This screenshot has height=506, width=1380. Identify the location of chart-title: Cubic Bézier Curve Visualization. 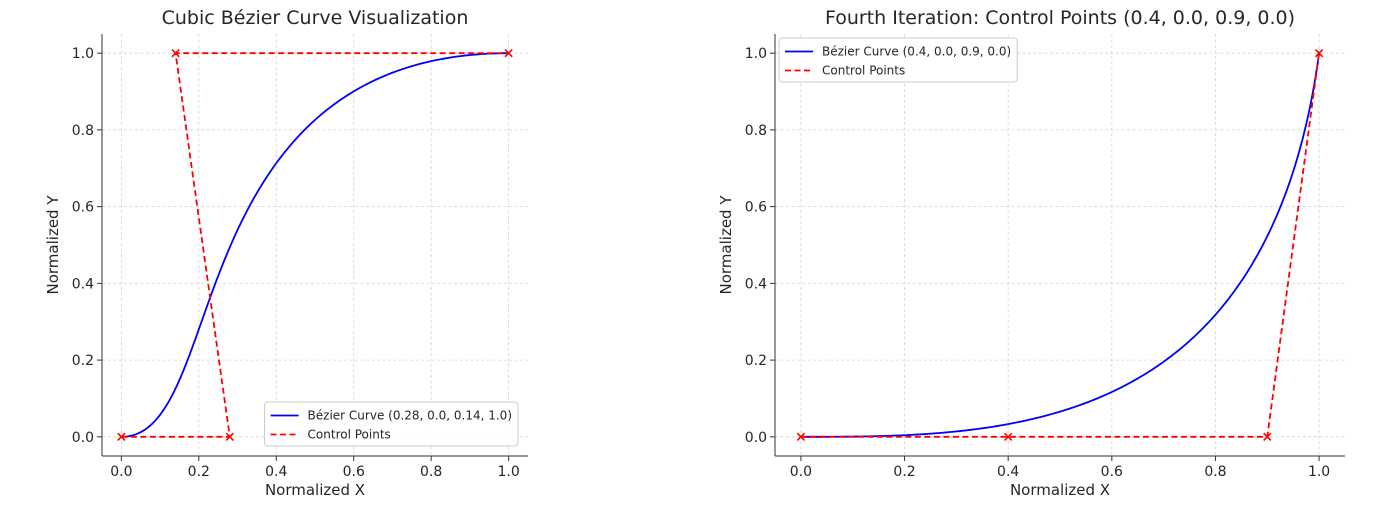
(315, 18).